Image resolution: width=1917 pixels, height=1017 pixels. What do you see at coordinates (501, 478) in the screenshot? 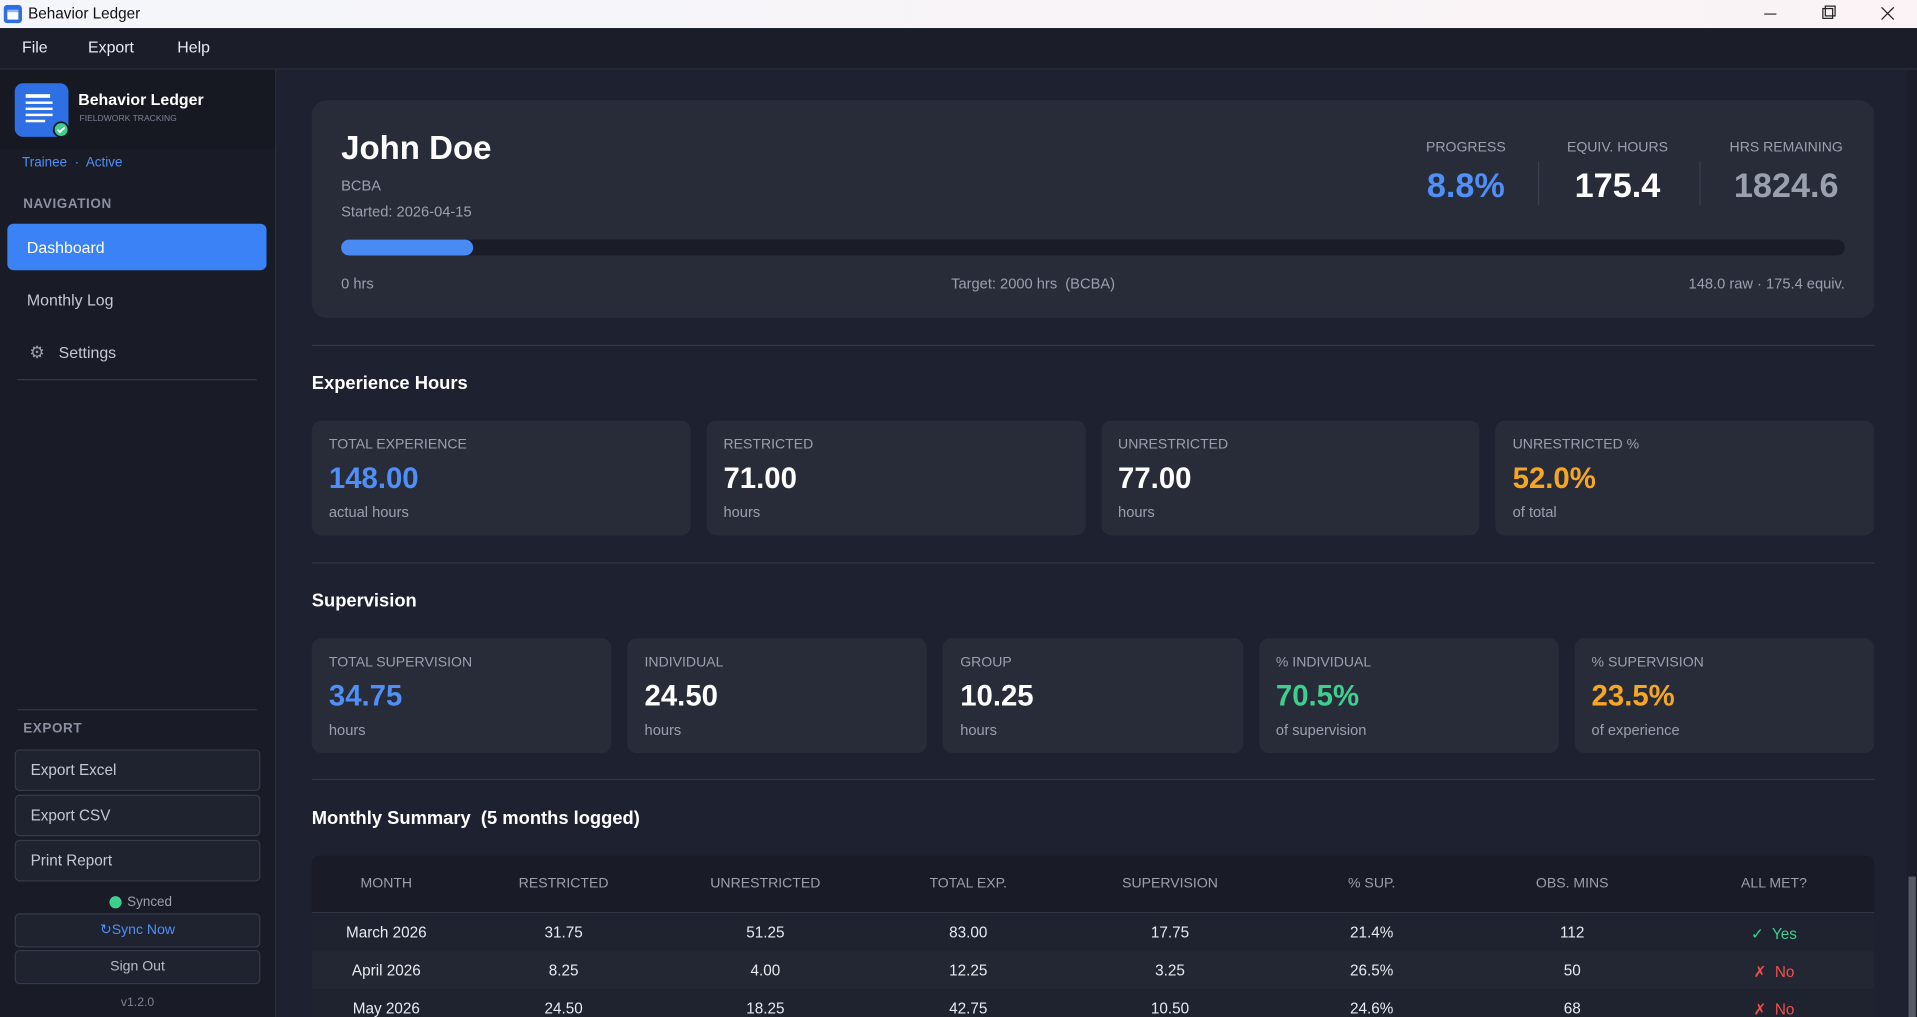
I see `stat-card: TOTAL EXPERIENCE 148.00 actual hours` at bounding box center [501, 478].